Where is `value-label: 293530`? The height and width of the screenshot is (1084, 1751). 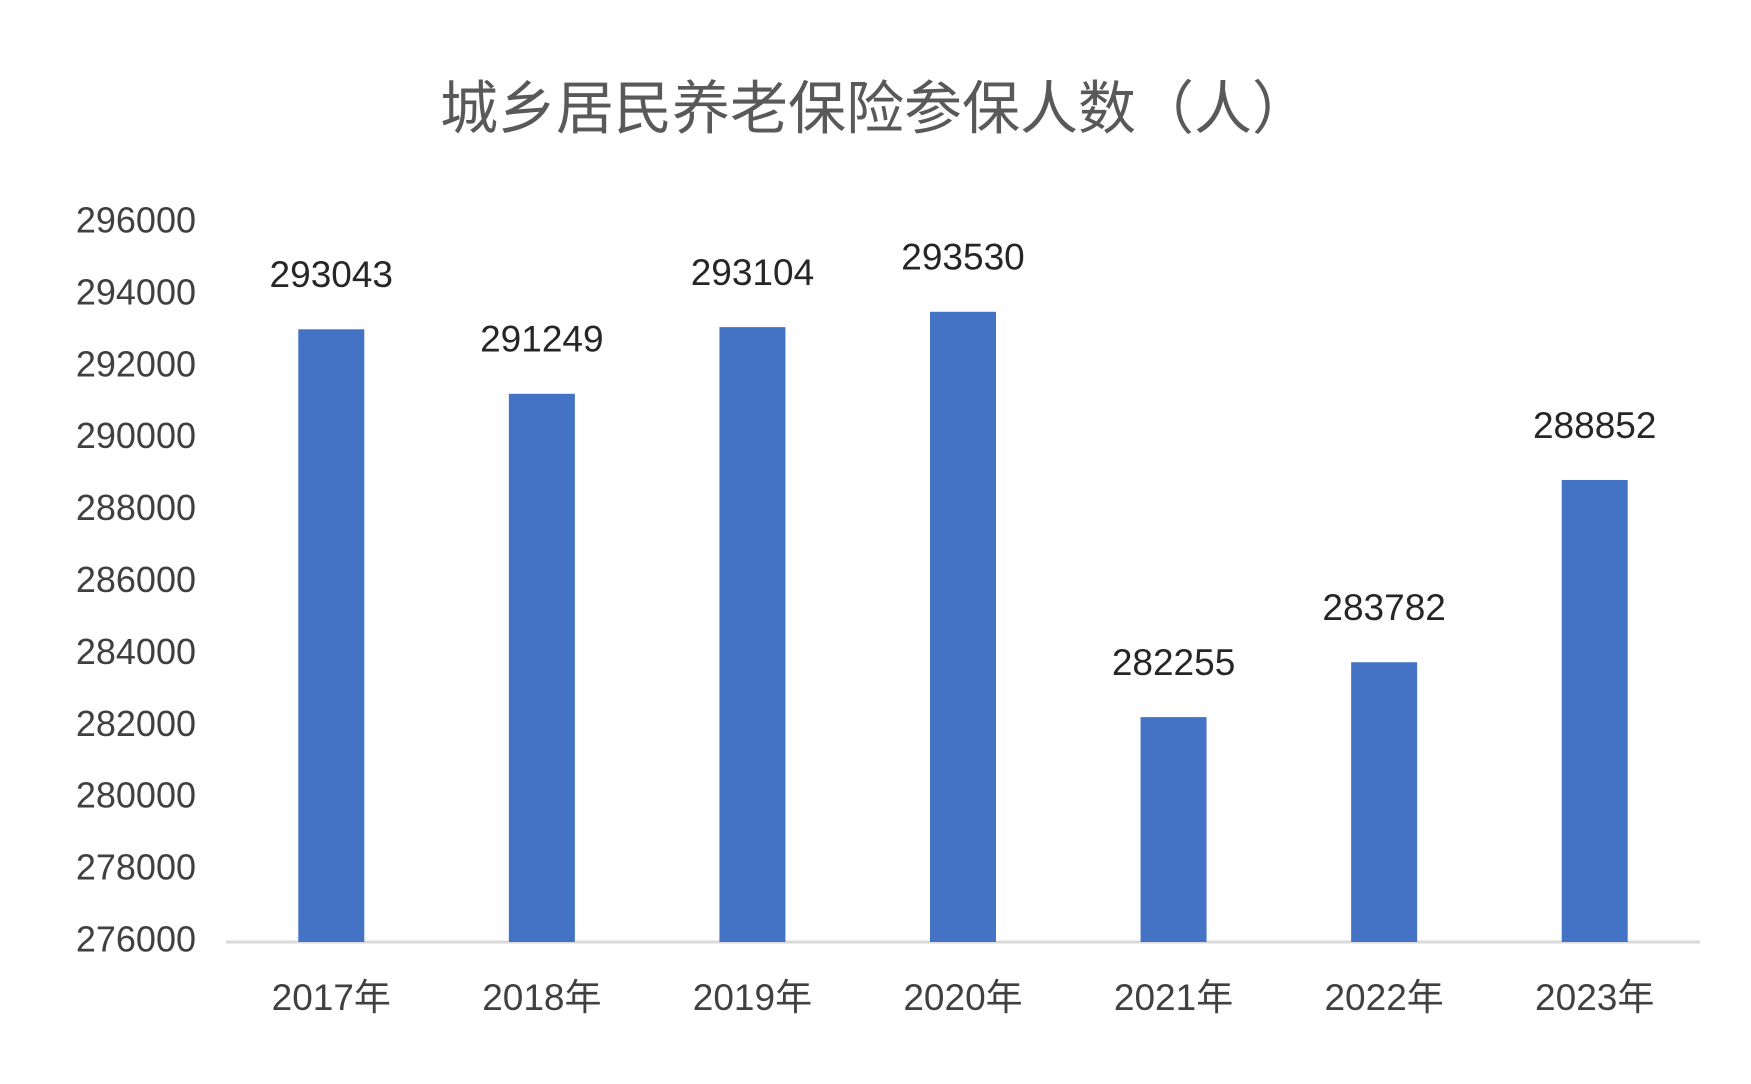 value-label: 293530 is located at coordinates (962, 257).